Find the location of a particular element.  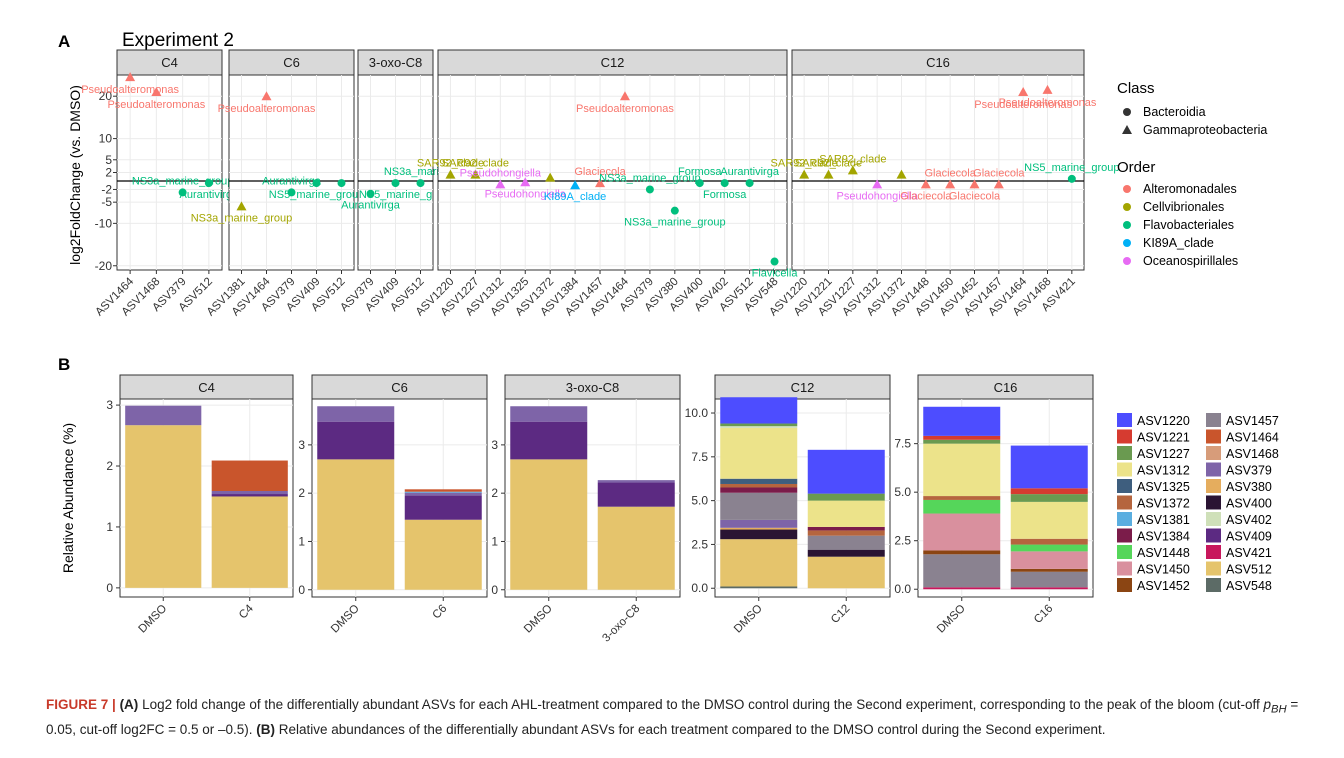

bar-segment-ASV402 is located at coordinates (759, 427).